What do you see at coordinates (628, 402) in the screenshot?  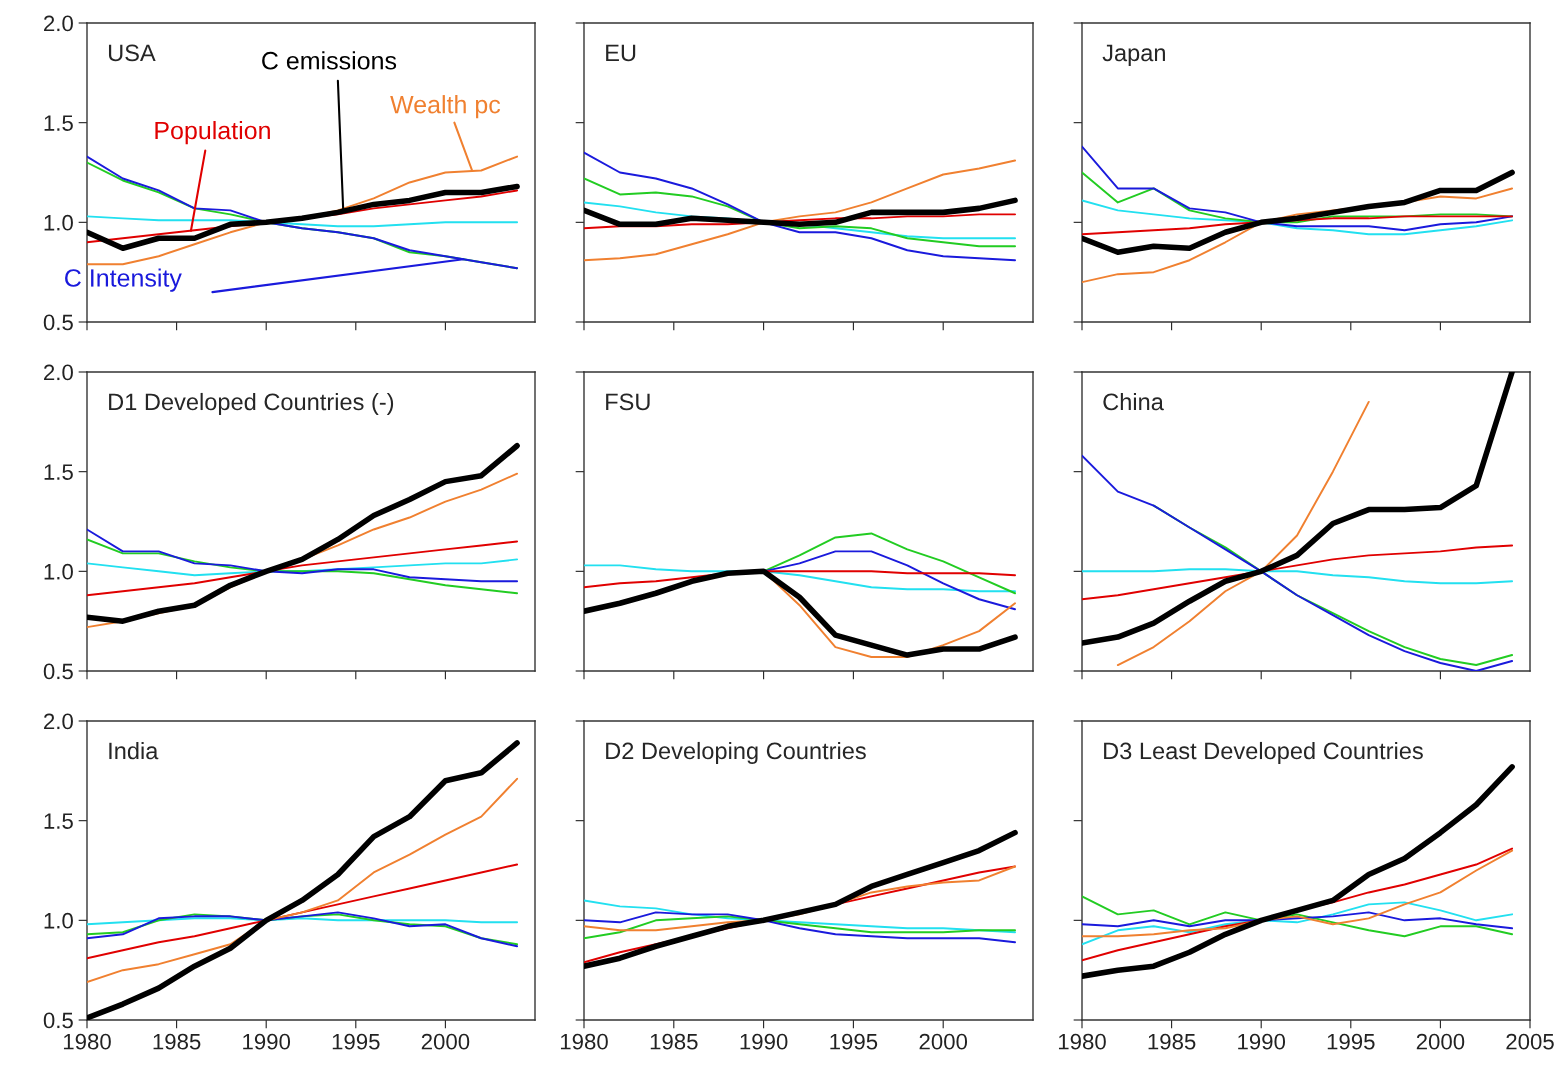 I see `text: FSU` at bounding box center [628, 402].